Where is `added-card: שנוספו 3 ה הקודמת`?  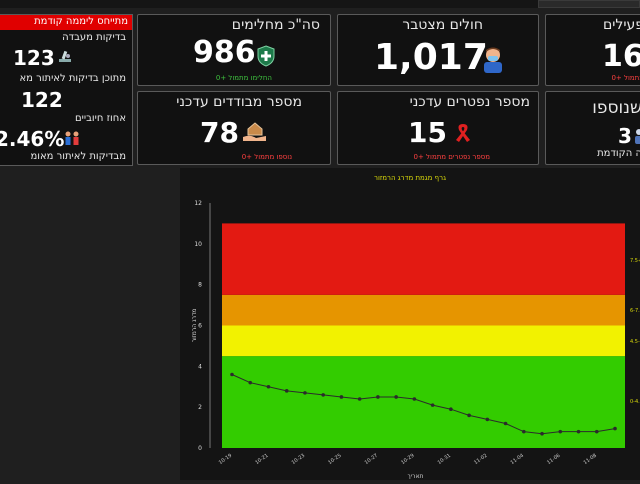 added-card: שנוספו 3 ה הקודמת is located at coordinates (592, 128).